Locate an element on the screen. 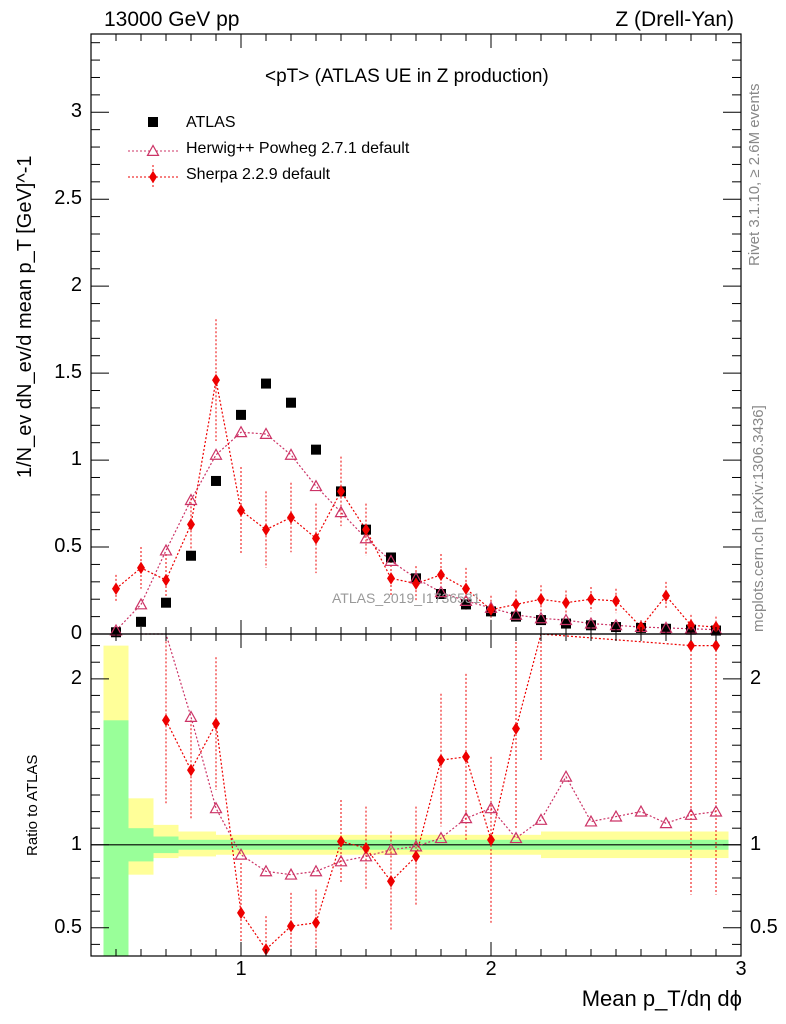  chart-title: <pT> (ATLAS UE in Z production) is located at coordinates (407, 76).